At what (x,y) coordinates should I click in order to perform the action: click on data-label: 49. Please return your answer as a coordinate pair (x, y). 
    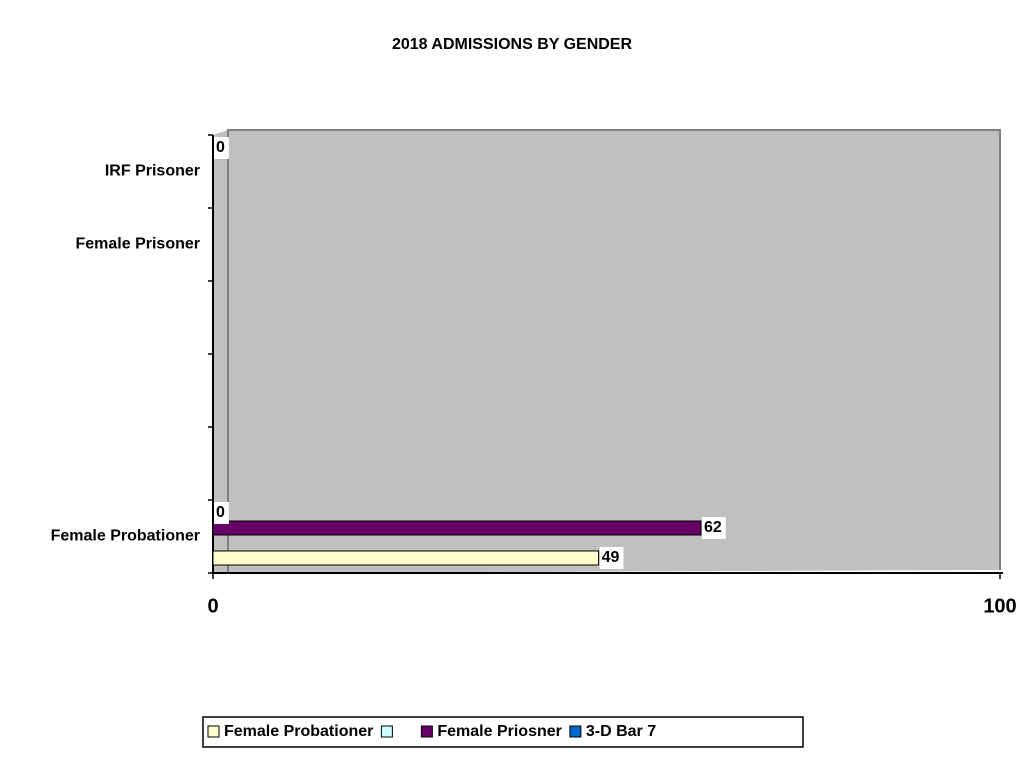
    Looking at the image, I should click on (611, 557).